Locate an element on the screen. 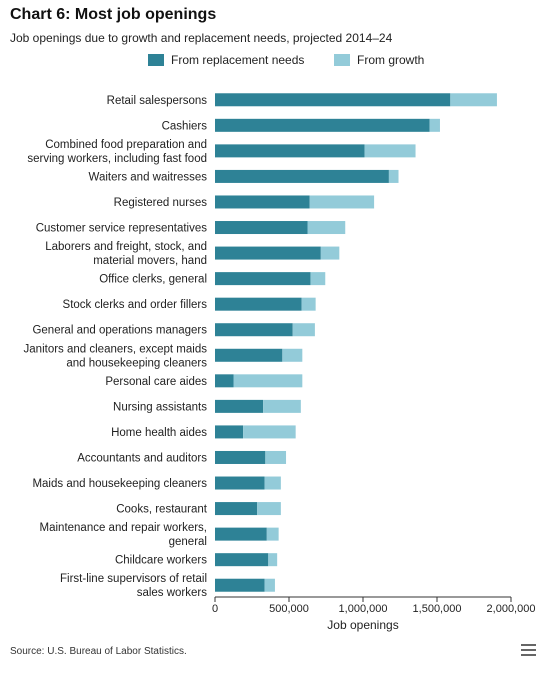 The width and height of the screenshot is (548, 676). x-tick-label-1: 500,000 is located at coordinates (289, 609).